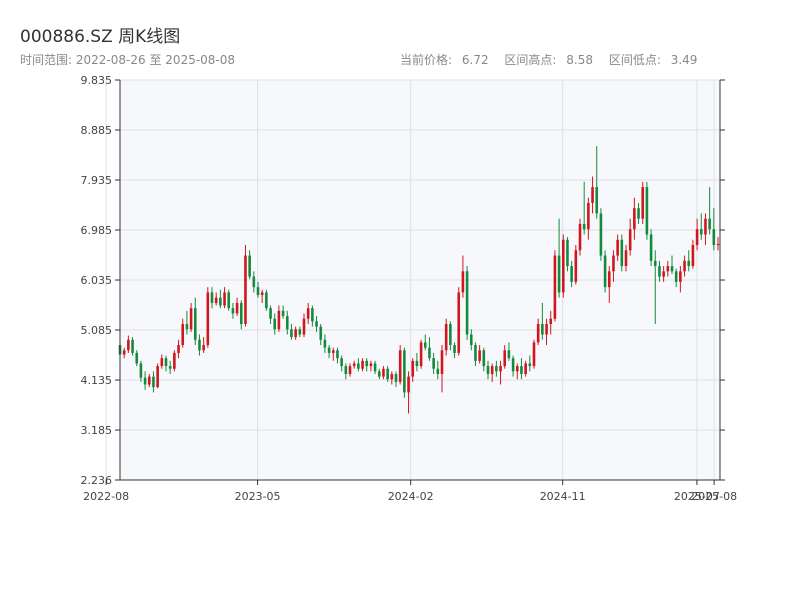  Describe the element at coordinates (447, 60) in the screenshot. I see `current-price: 当前价格: 6.72` at that location.